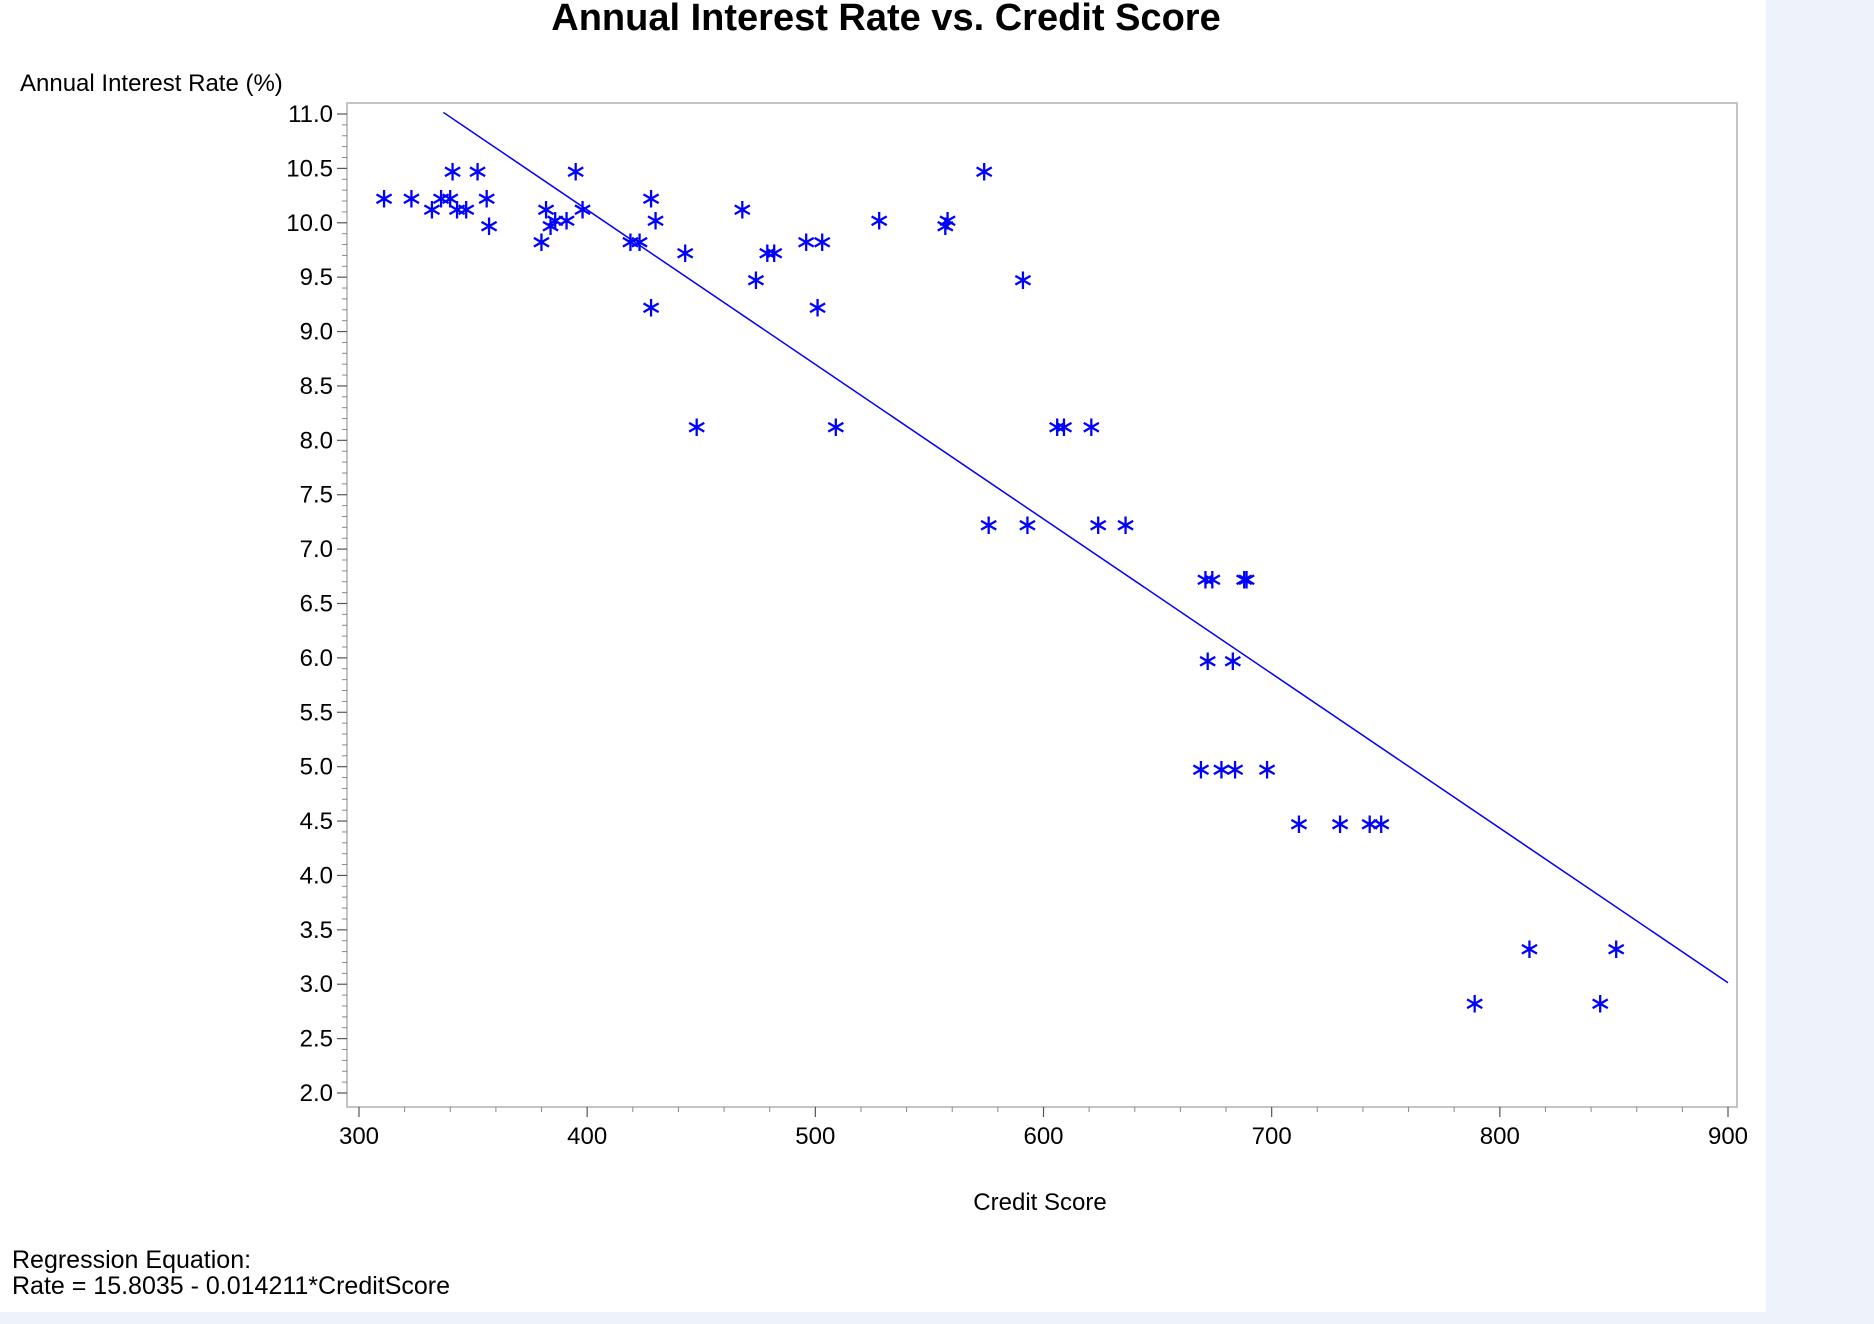 The image size is (1874, 1324). I want to click on y-tick-label: 10.0, so click(309, 223).